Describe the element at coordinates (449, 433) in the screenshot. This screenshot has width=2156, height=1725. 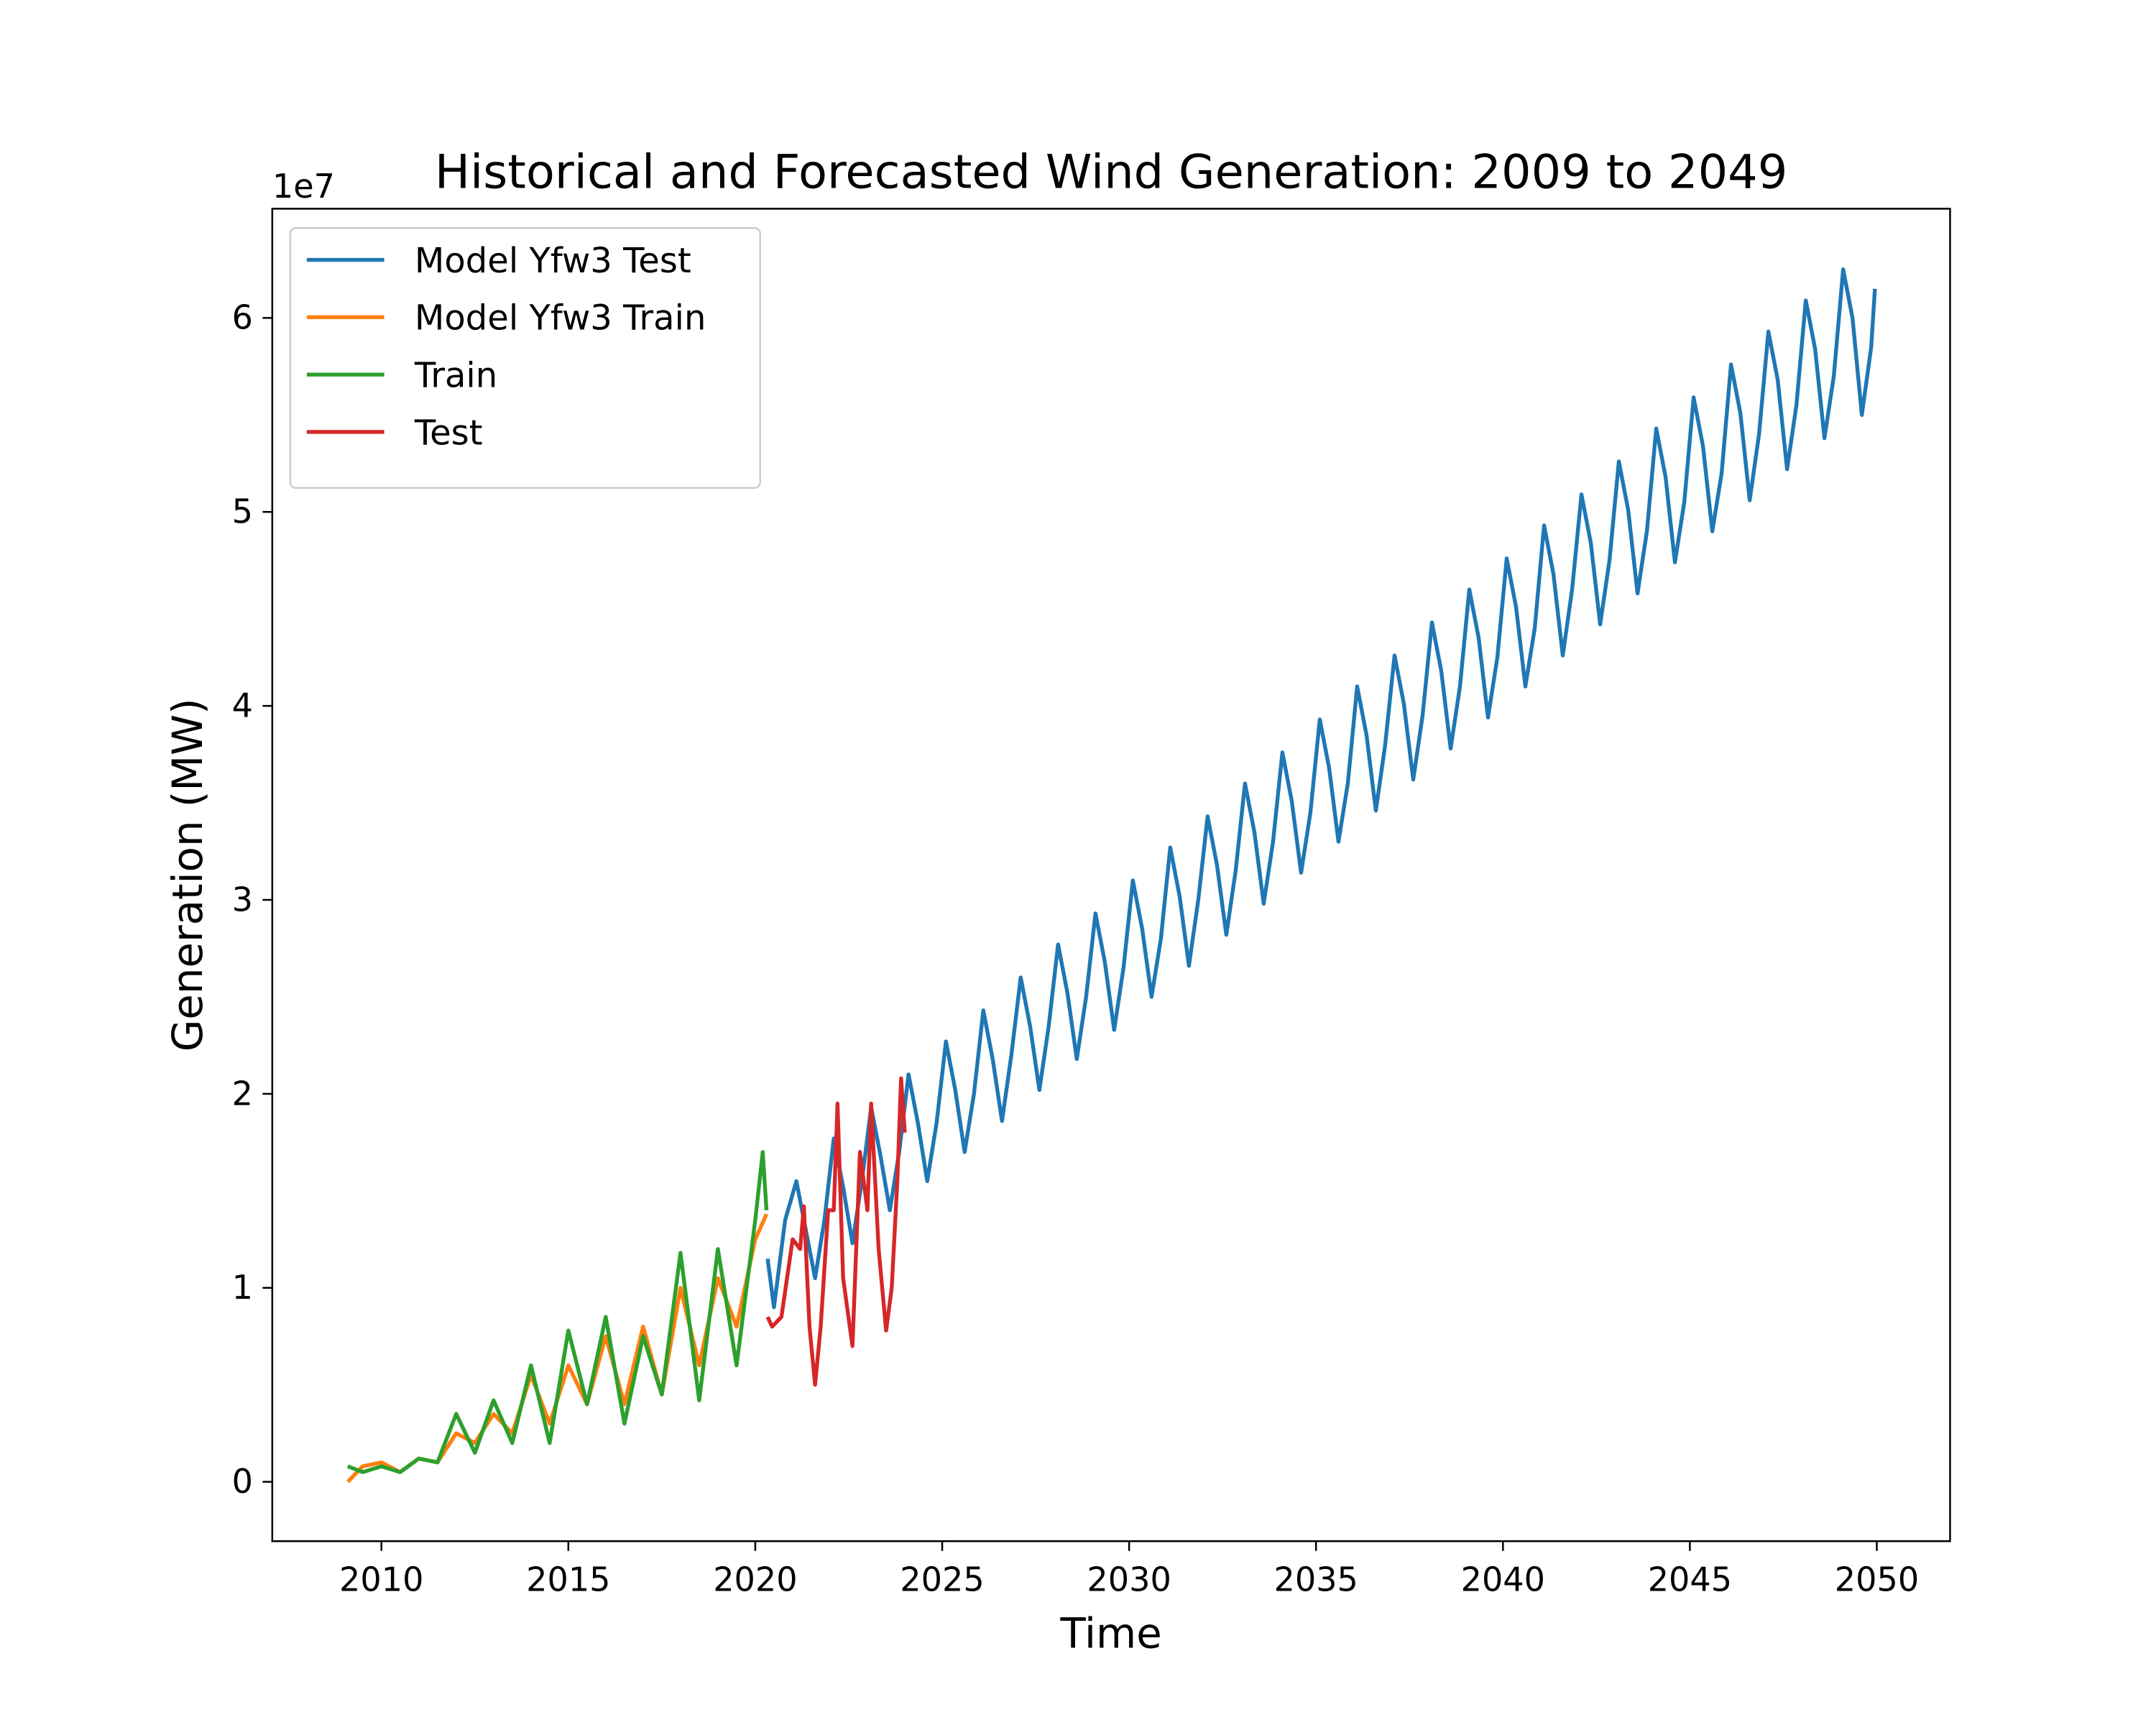
I see `legend-label: Test` at that location.